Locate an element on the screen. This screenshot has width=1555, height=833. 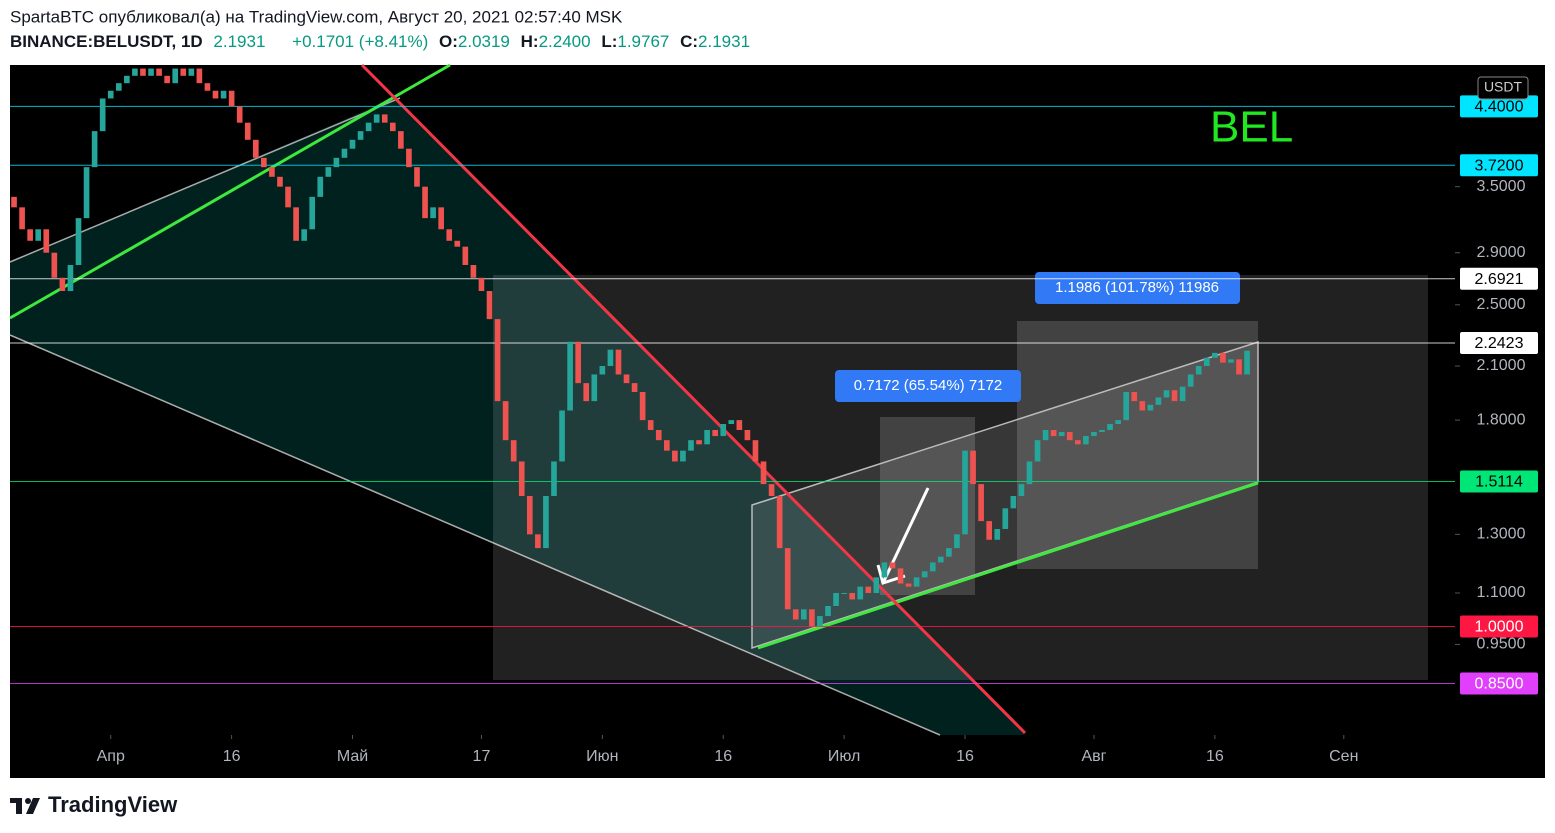
c: 2.1931 is located at coordinates (724, 41).